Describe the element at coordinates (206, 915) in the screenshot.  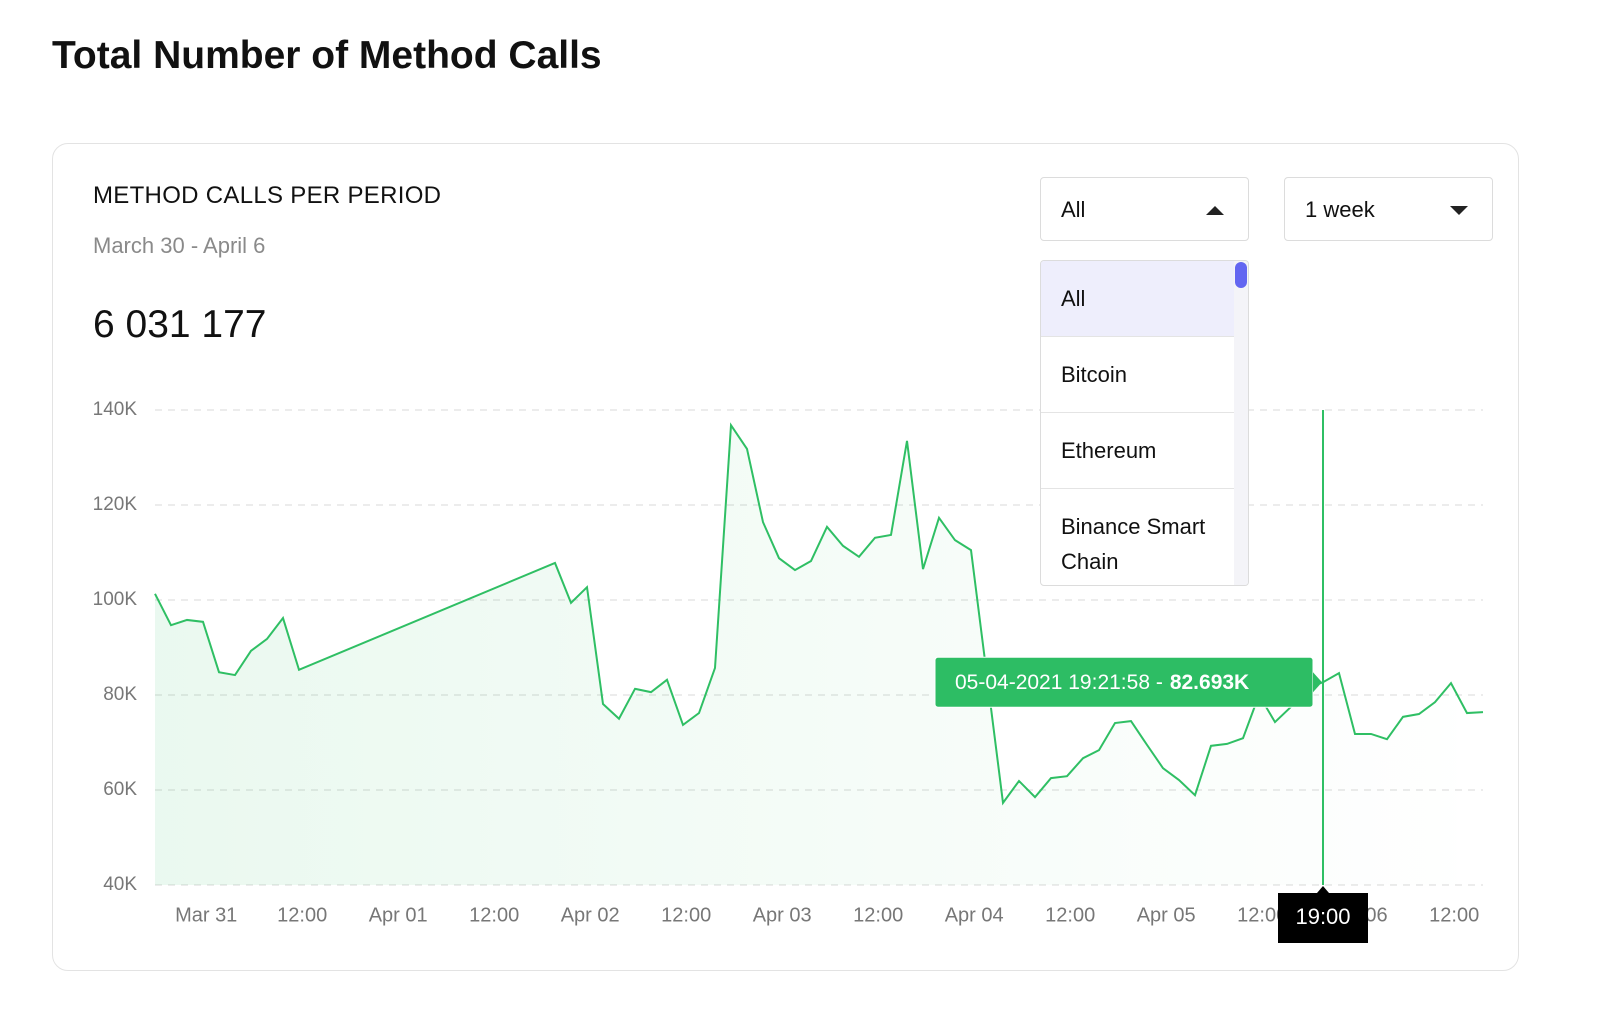
I see `x-tick-label: Mar 31` at that location.